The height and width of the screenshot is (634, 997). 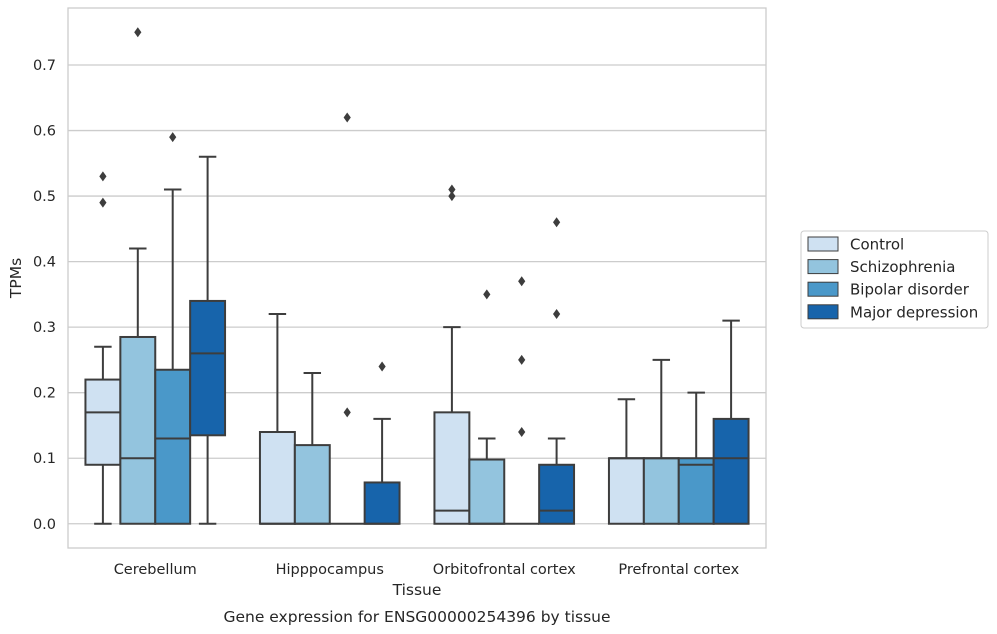 What do you see at coordinates (44, 132) in the screenshot?
I see `y-tick-label: 0.6` at bounding box center [44, 132].